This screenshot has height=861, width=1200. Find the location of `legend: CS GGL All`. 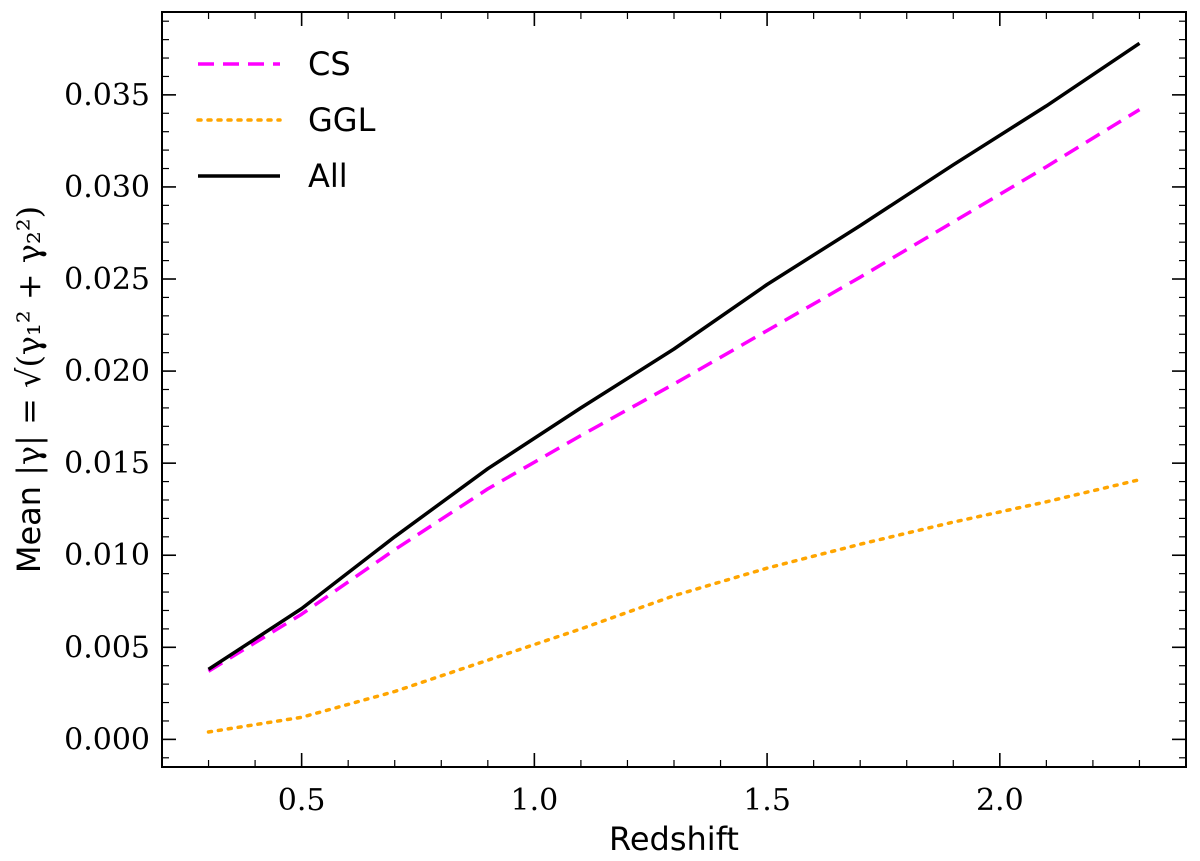

legend: CS GGL All is located at coordinates (286, 120).